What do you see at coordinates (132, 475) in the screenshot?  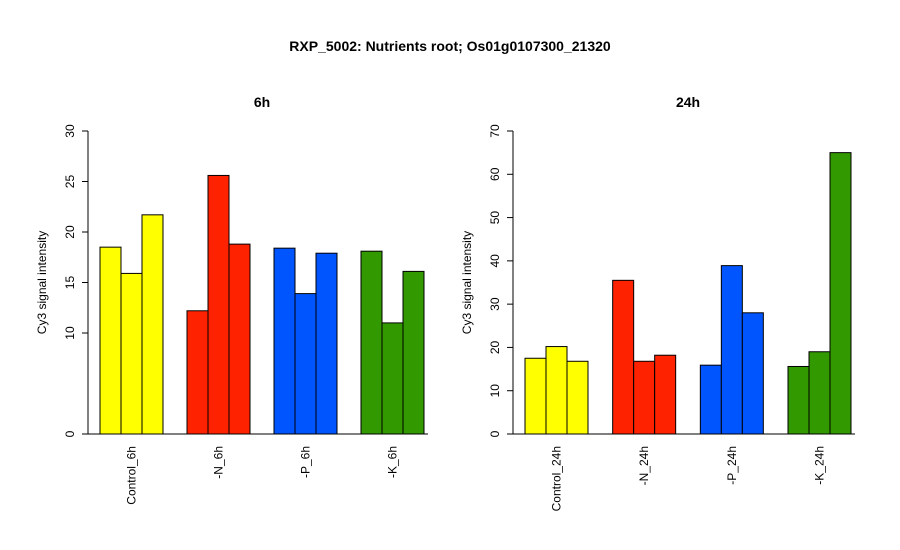 I see `category-label: Control_6h` at bounding box center [132, 475].